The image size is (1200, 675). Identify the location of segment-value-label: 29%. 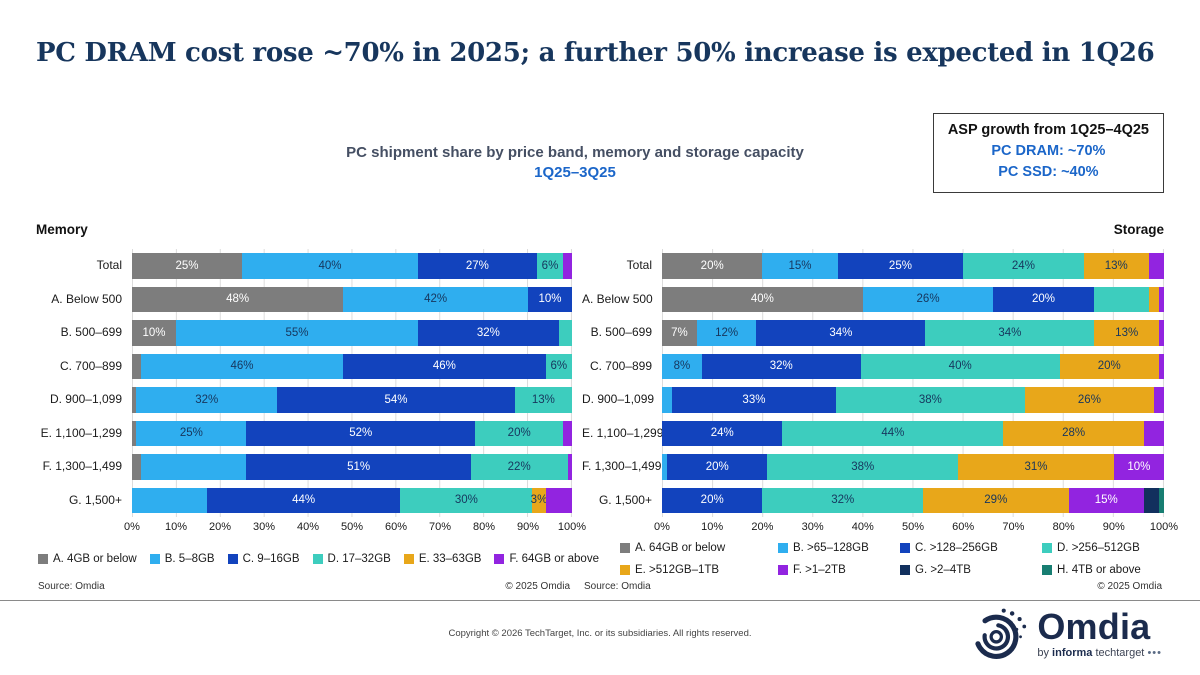
(996, 500).